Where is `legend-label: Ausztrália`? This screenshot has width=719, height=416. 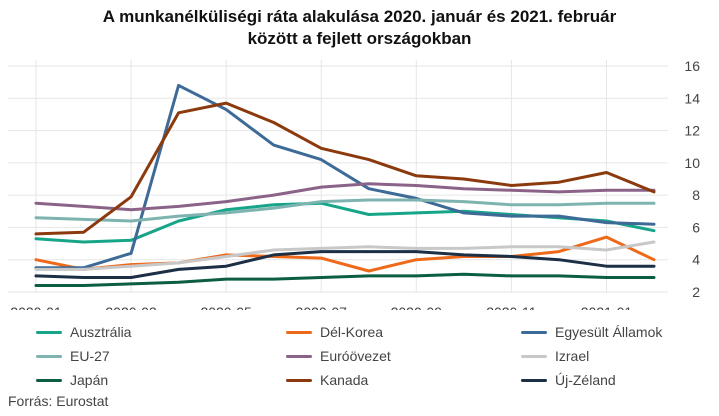 legend-label: Ausztrália is located at coordinates (101, 332).